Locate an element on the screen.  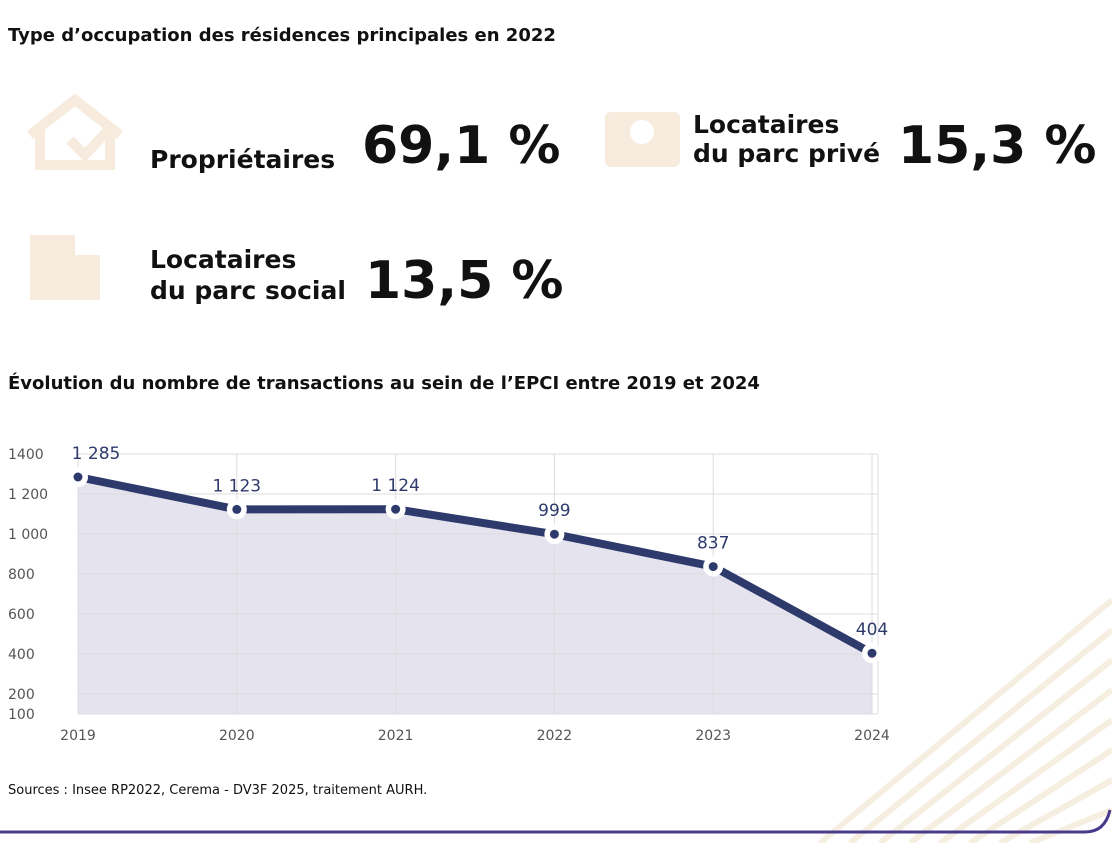
icon-private is located at coordinates (642, 139).